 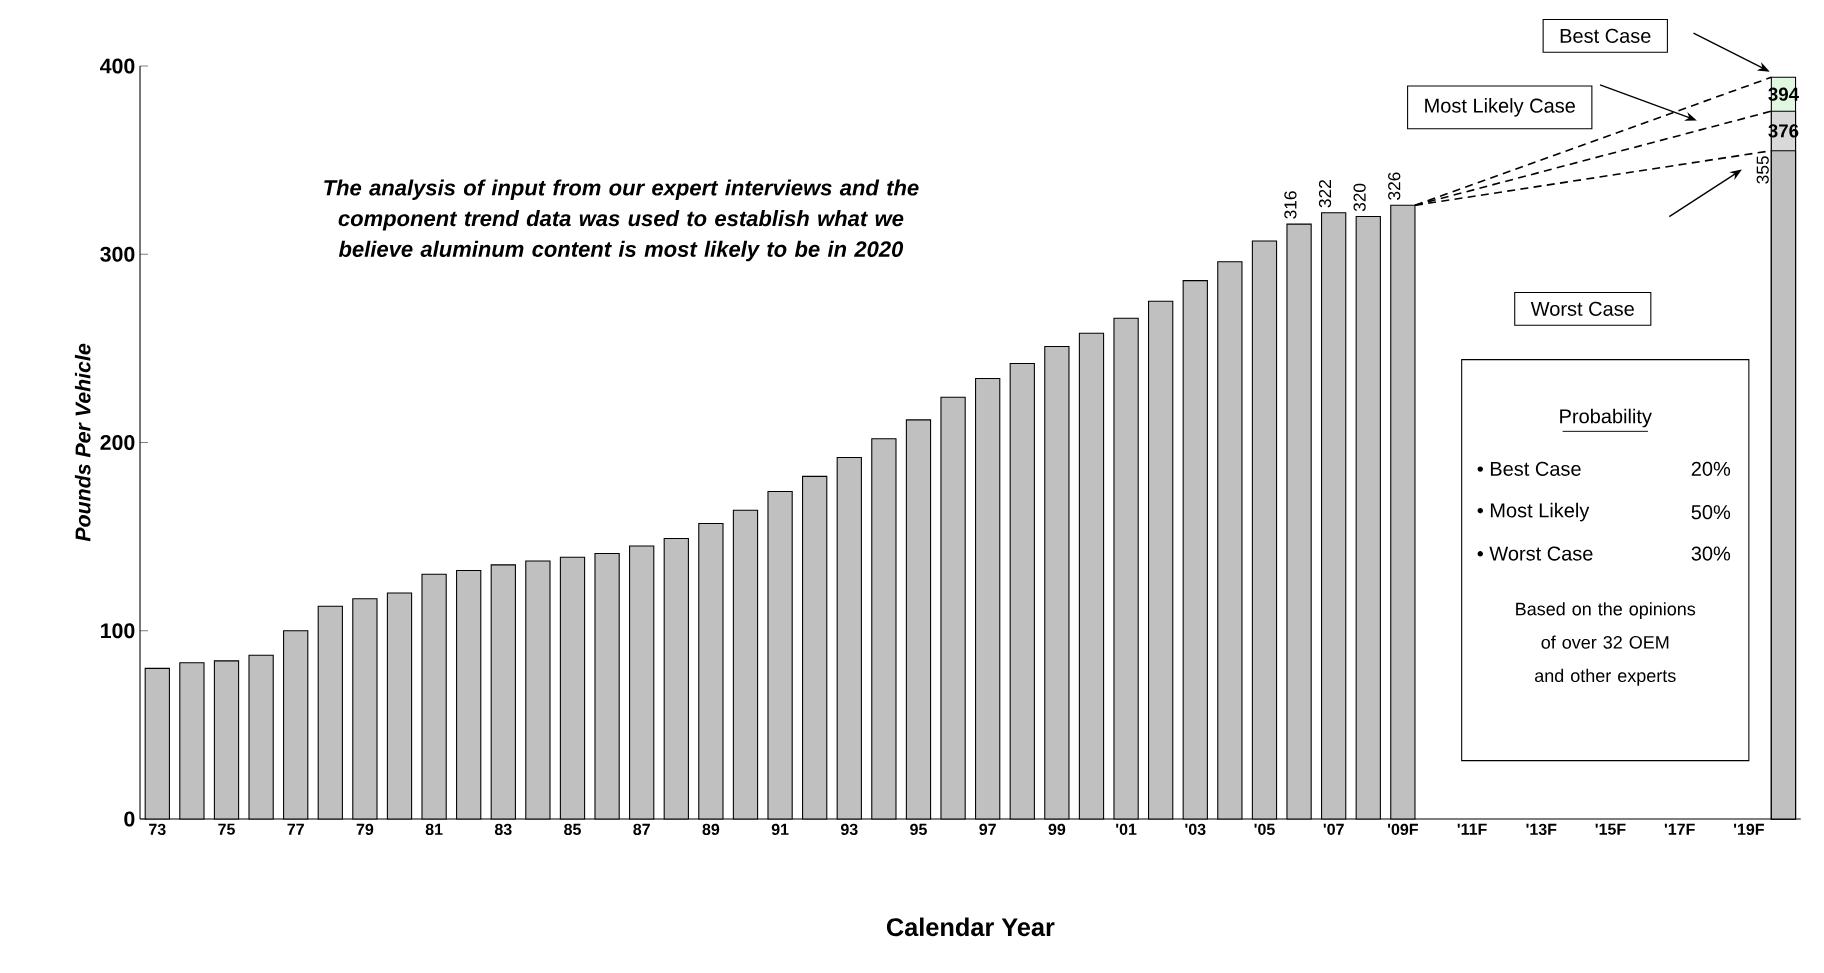 I want to click on data-label: 320, so click(x=1359, y=197).